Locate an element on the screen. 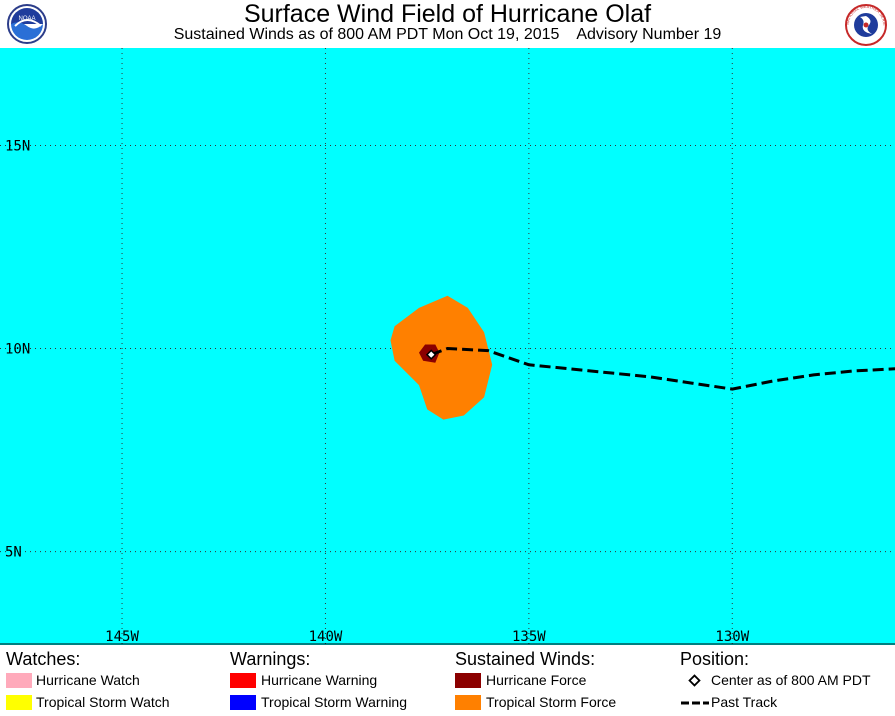  legend-hurricane-watch-label: Hurricane Watch is located at coordinates (88, 680).